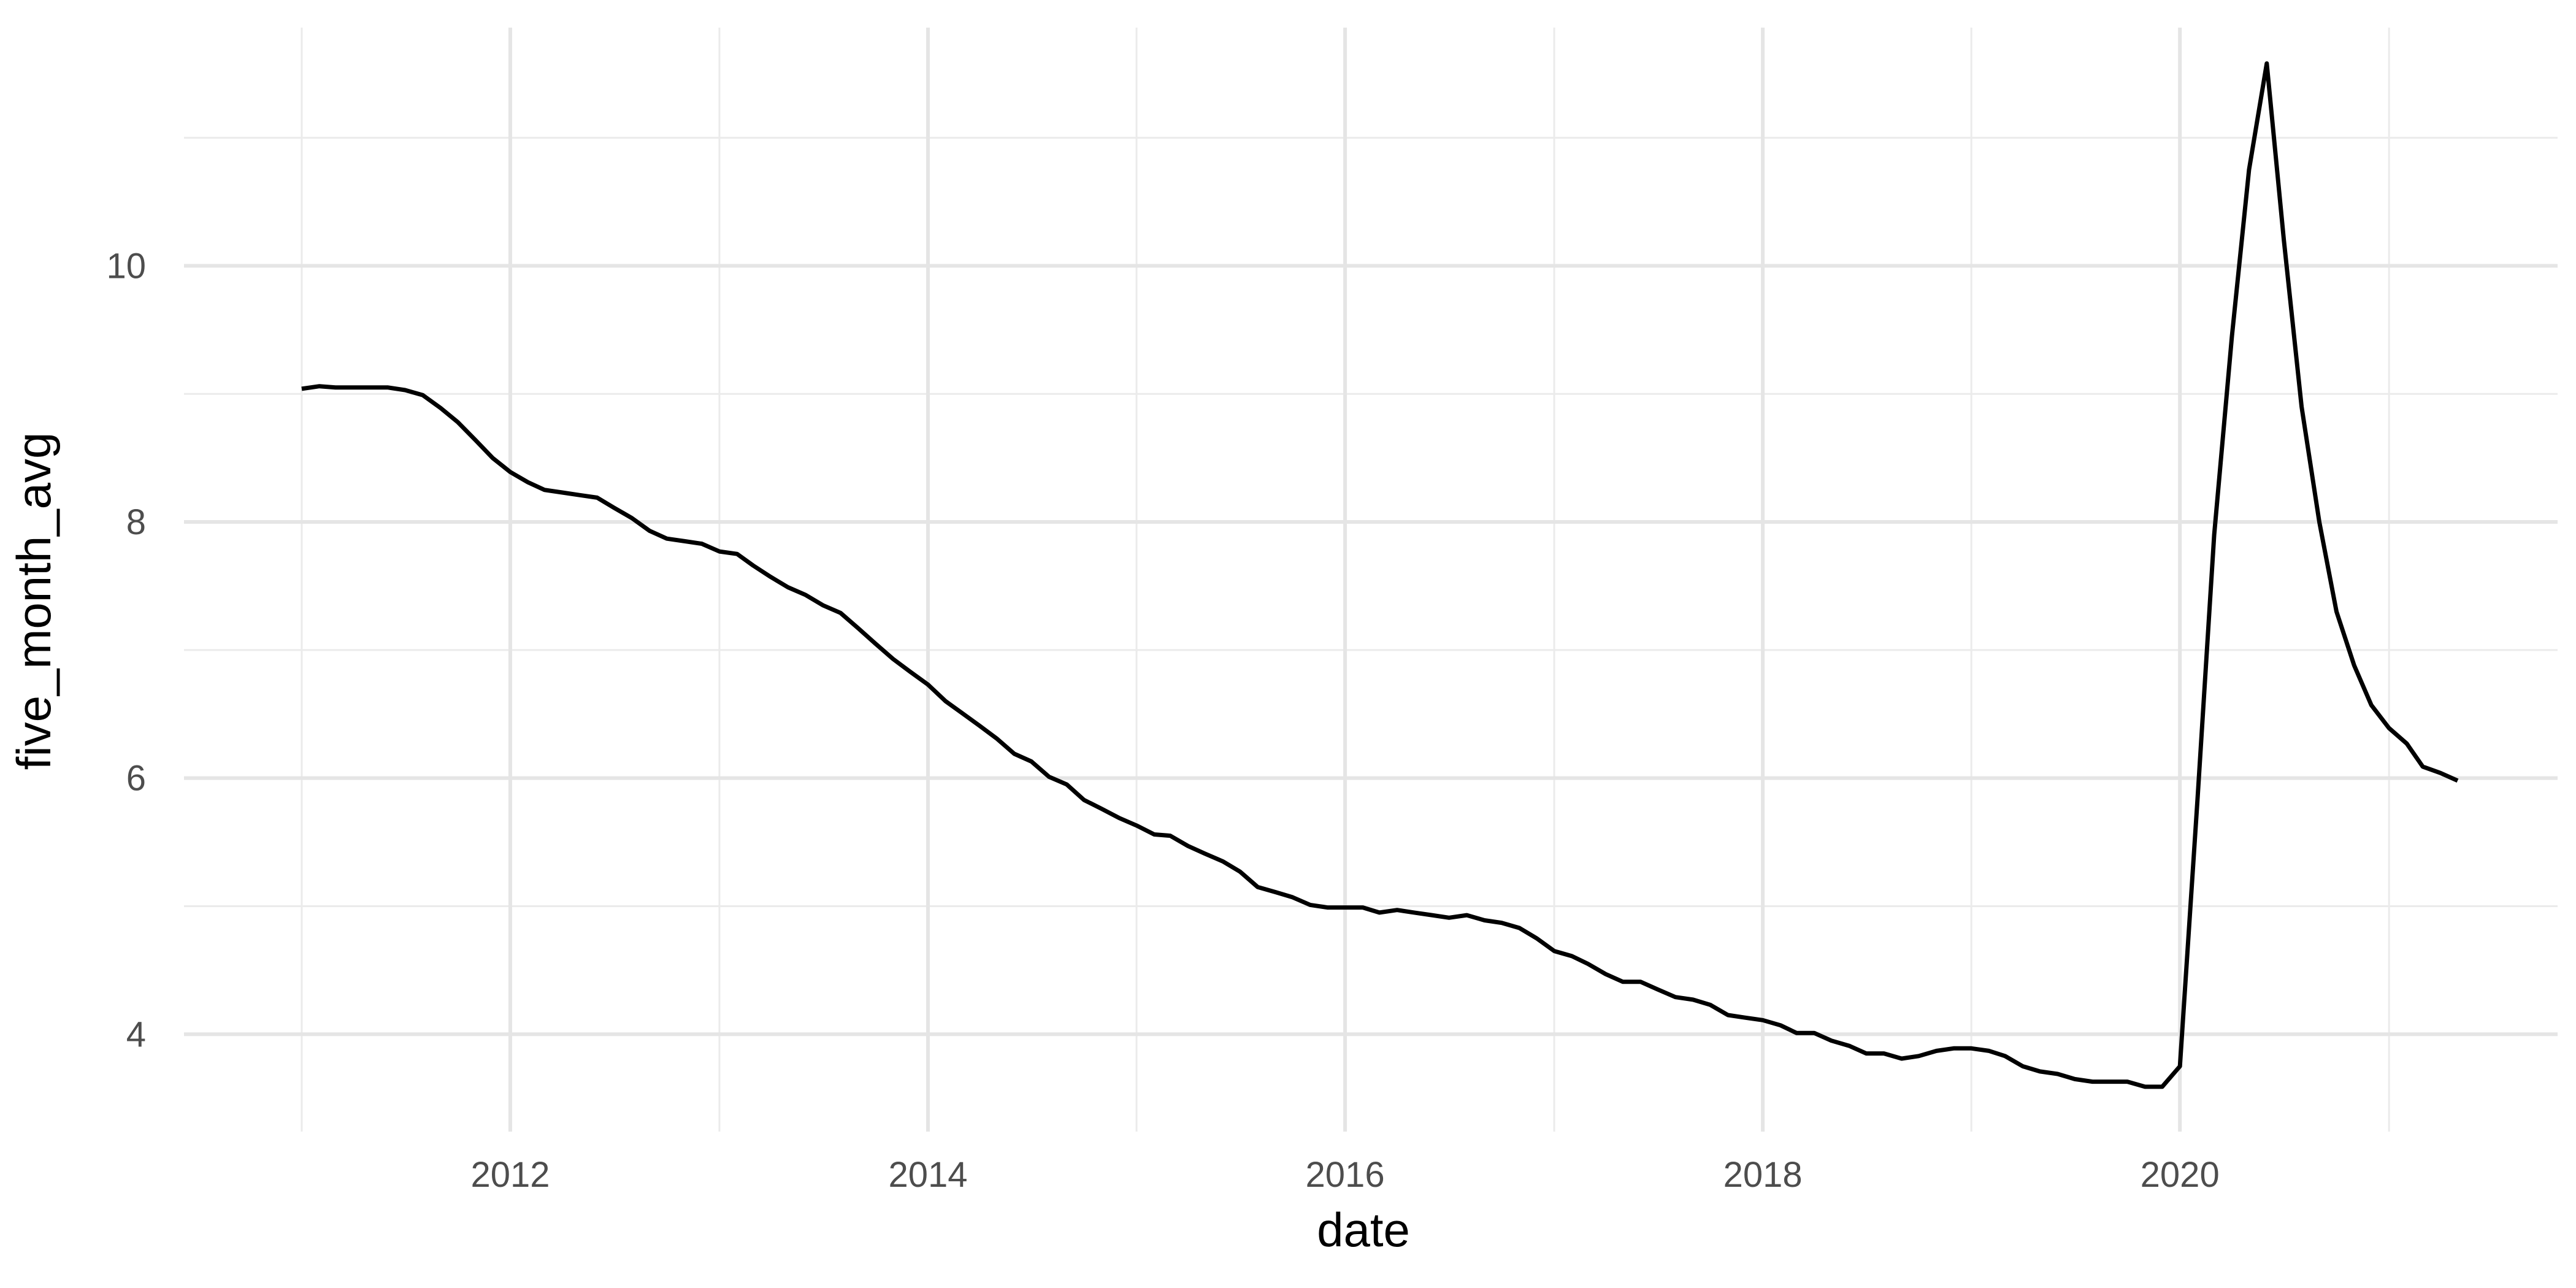  I want to click on y-tick-label: 4, so click(136, 1034).